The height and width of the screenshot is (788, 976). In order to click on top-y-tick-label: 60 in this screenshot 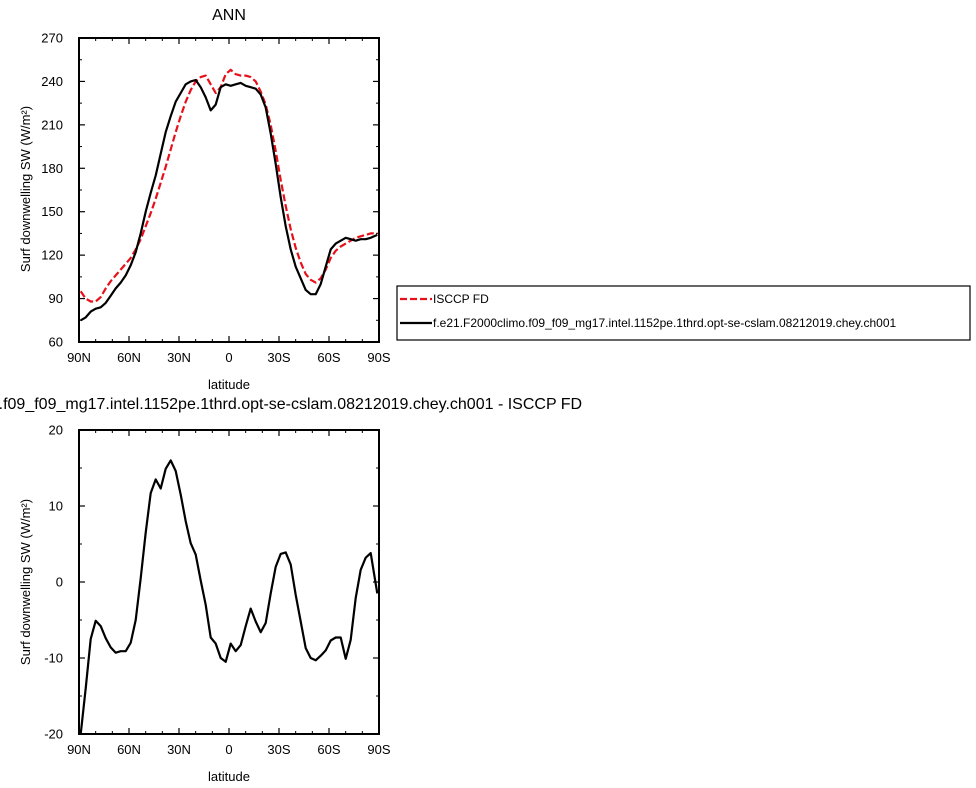, I will do `click(56, 342)`.